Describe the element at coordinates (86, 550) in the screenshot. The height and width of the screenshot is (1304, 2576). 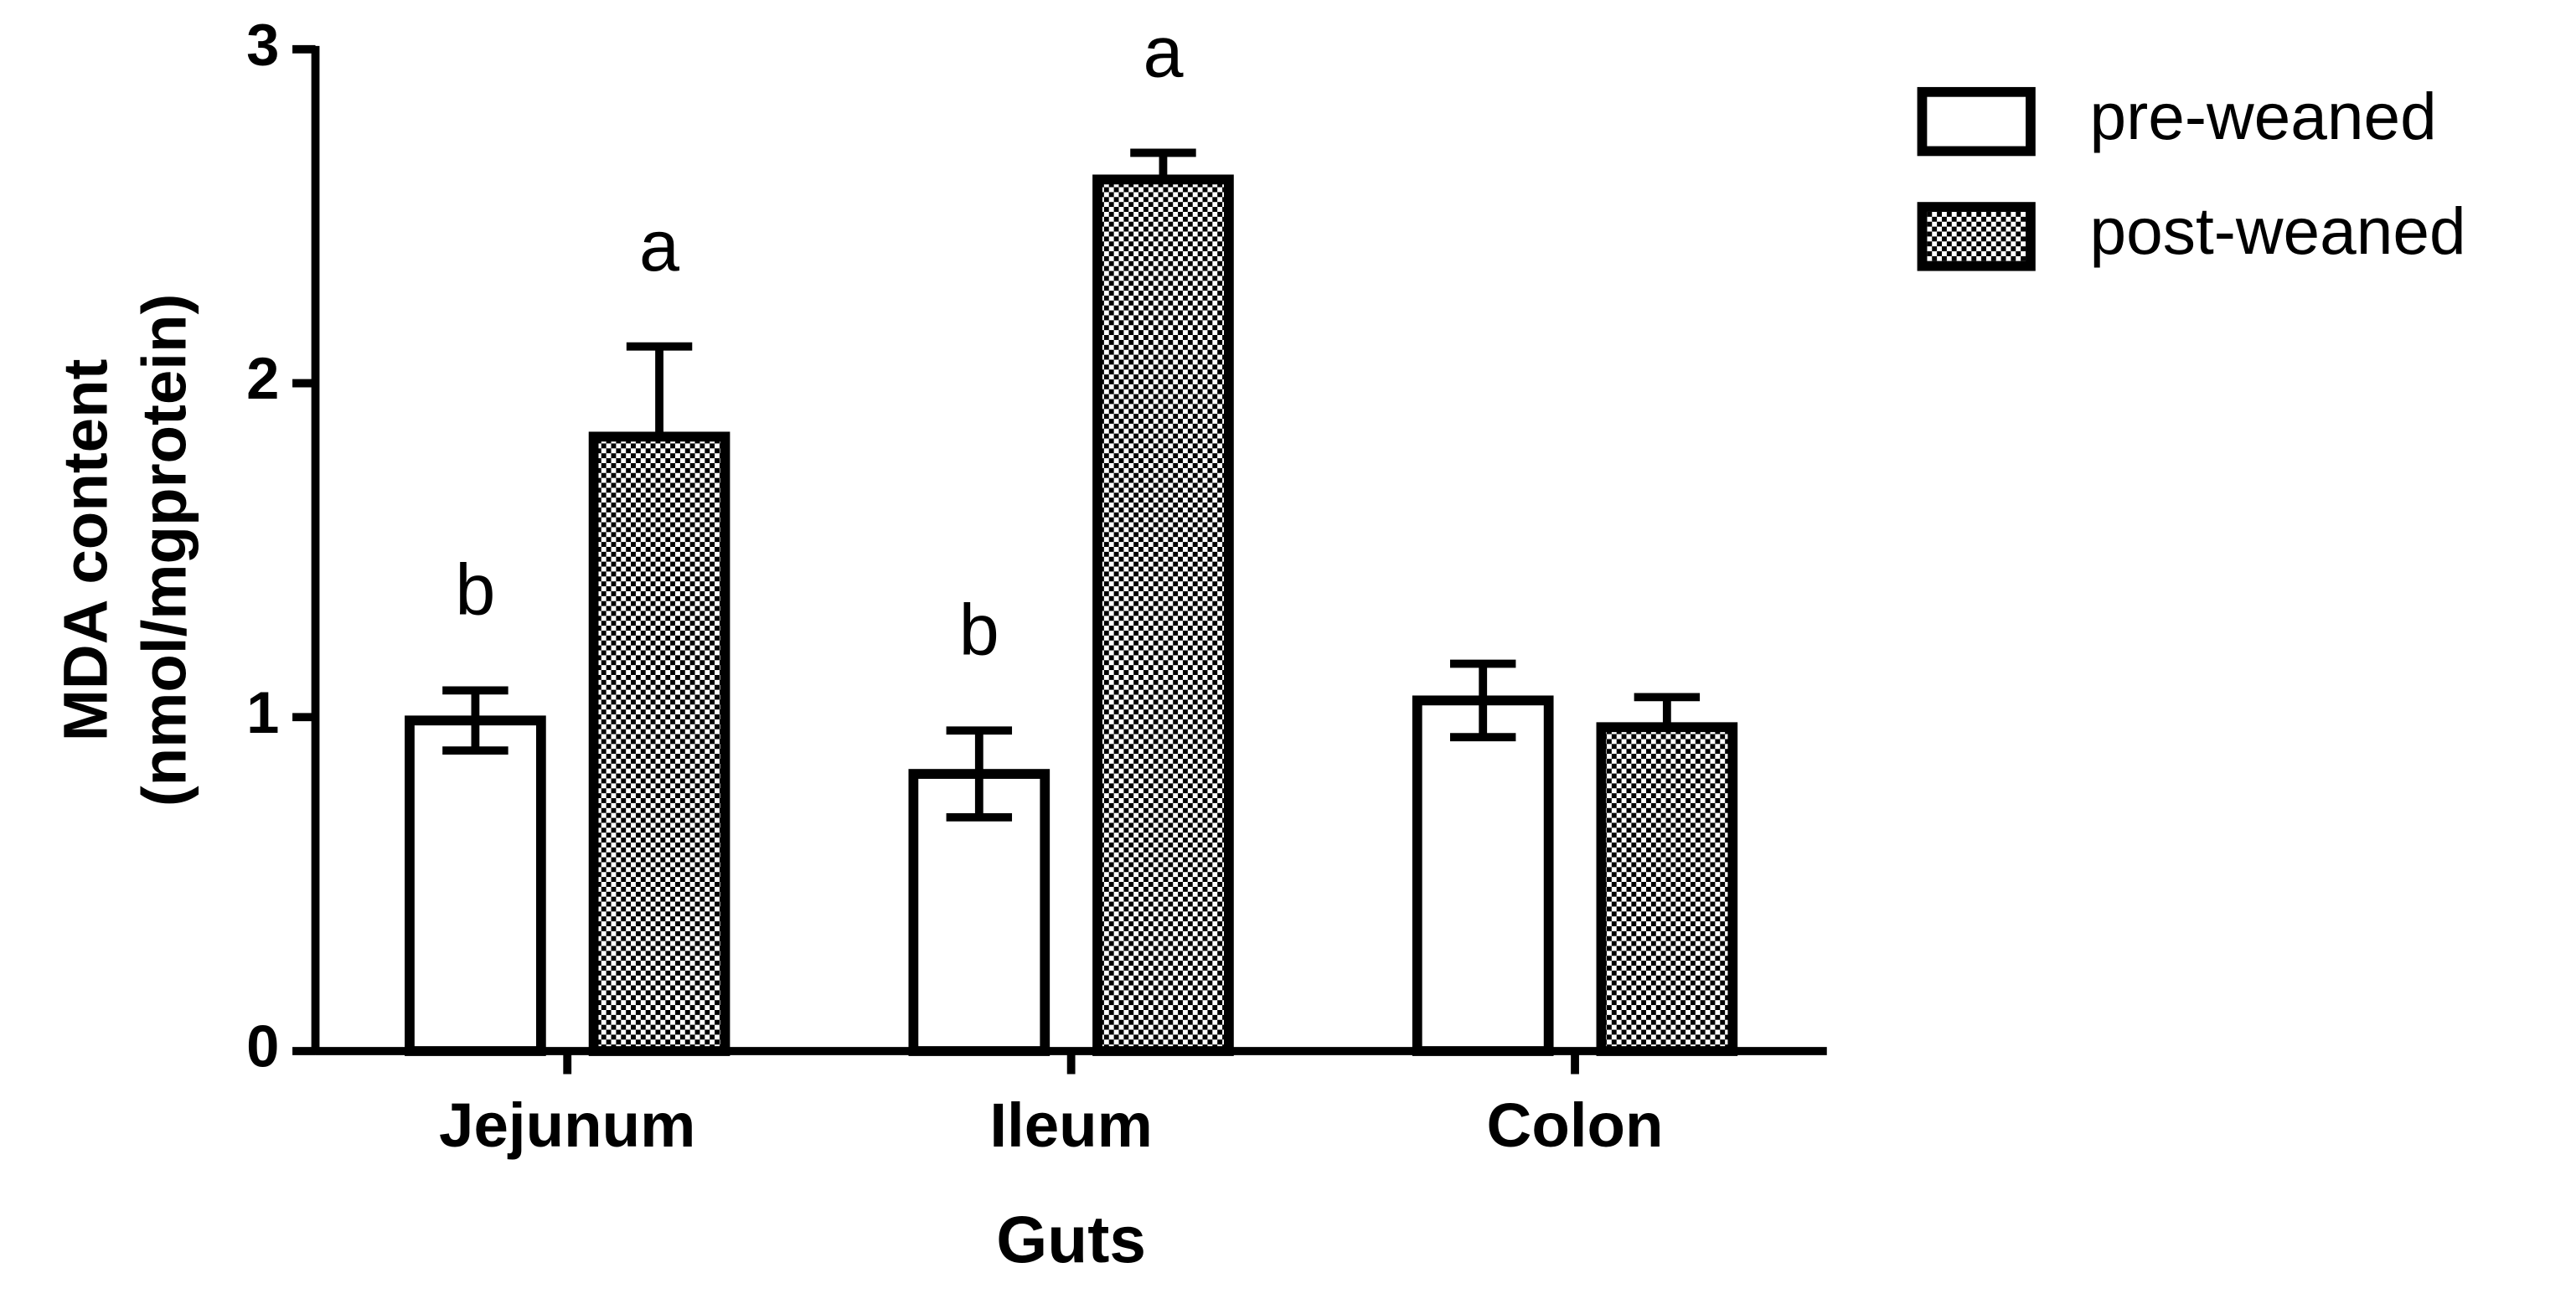
I see `y-axis-title-line: MDA content` at that location.